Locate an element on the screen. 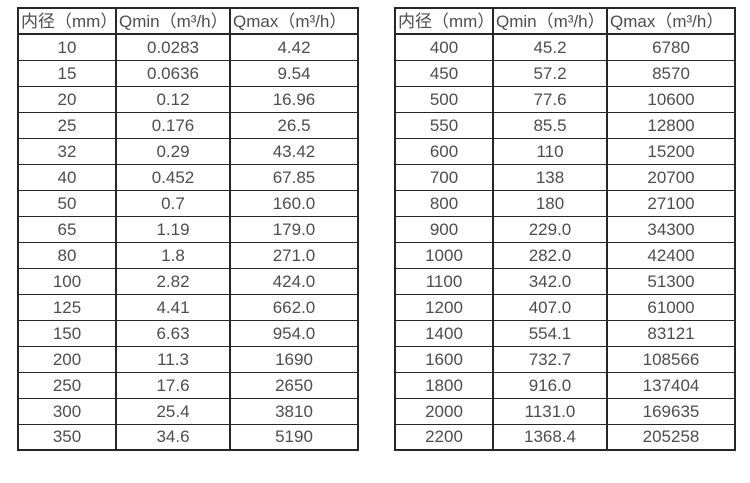 The height and width of the screenshot is (483, 750). table-cell: 662.0 is located at coordinates (294, 307).